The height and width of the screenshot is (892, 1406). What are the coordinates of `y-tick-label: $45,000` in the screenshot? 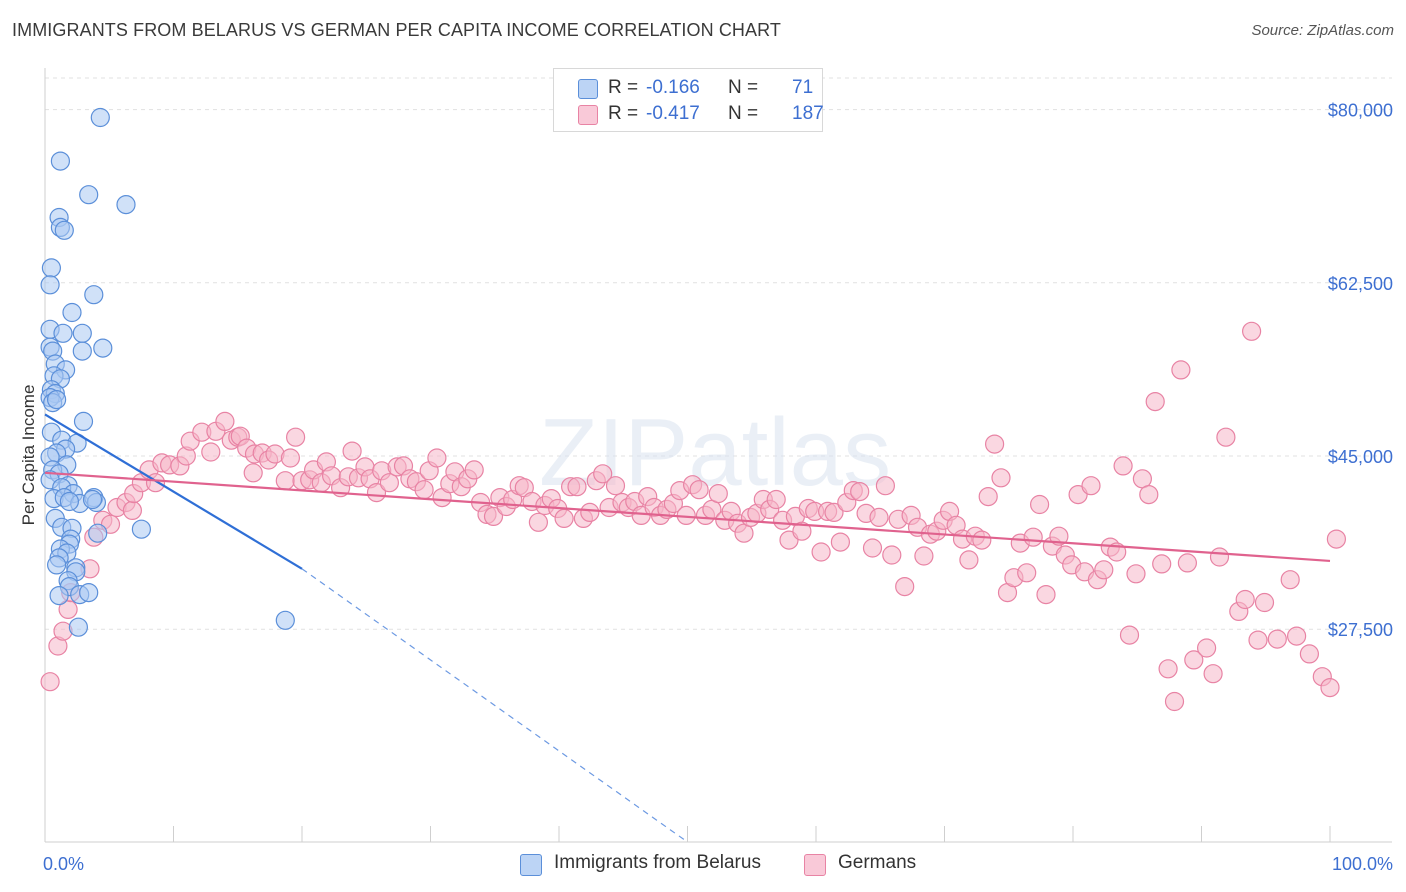 It's located at (1360, 457).